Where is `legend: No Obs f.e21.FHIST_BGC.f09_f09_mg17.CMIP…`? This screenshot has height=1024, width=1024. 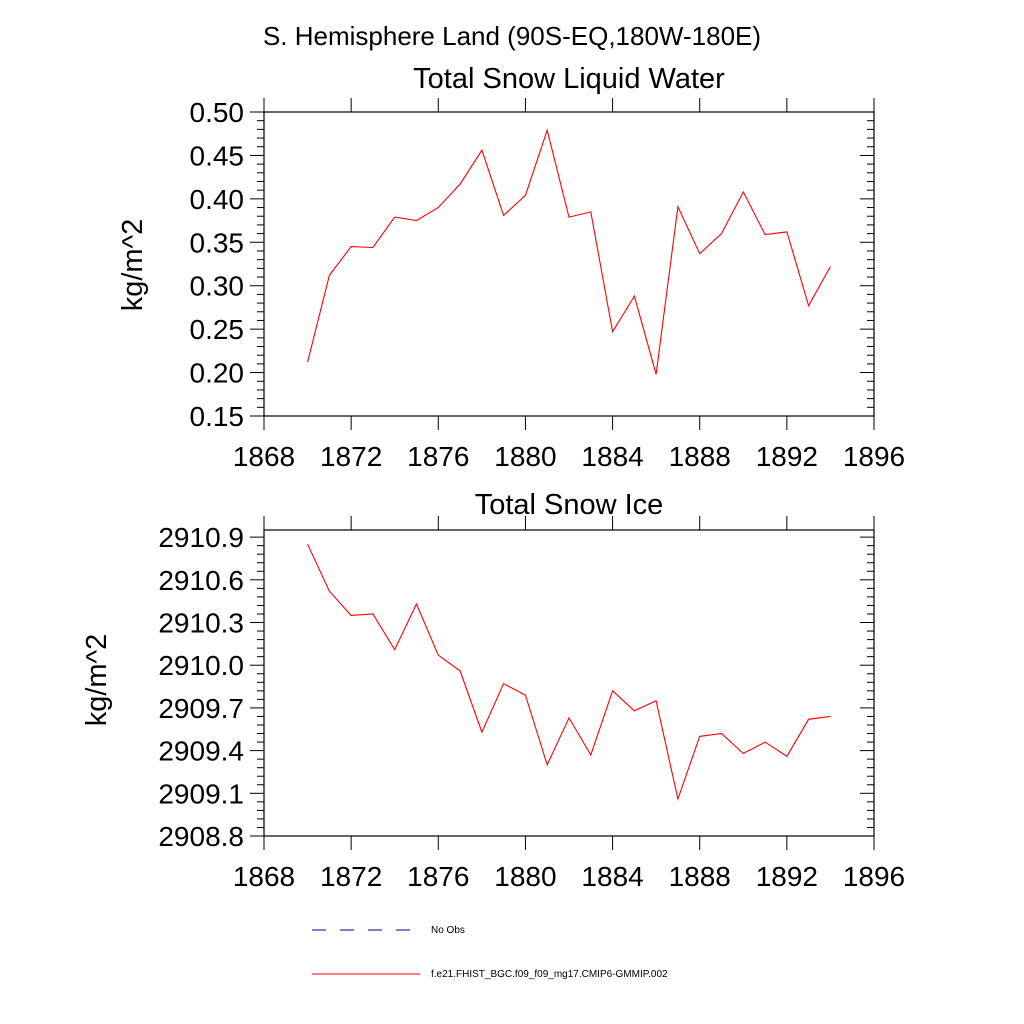 legend: No Obs f.e21.FHIST_BGC.f09_f09_mg17.CMIP… is located at coordinates (490, 952).